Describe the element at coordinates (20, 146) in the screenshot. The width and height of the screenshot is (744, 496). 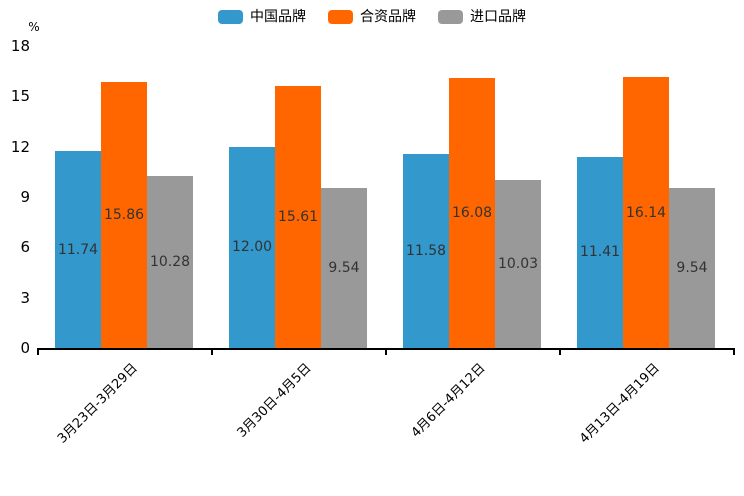
I see `y-tick-label: 12` at that location.